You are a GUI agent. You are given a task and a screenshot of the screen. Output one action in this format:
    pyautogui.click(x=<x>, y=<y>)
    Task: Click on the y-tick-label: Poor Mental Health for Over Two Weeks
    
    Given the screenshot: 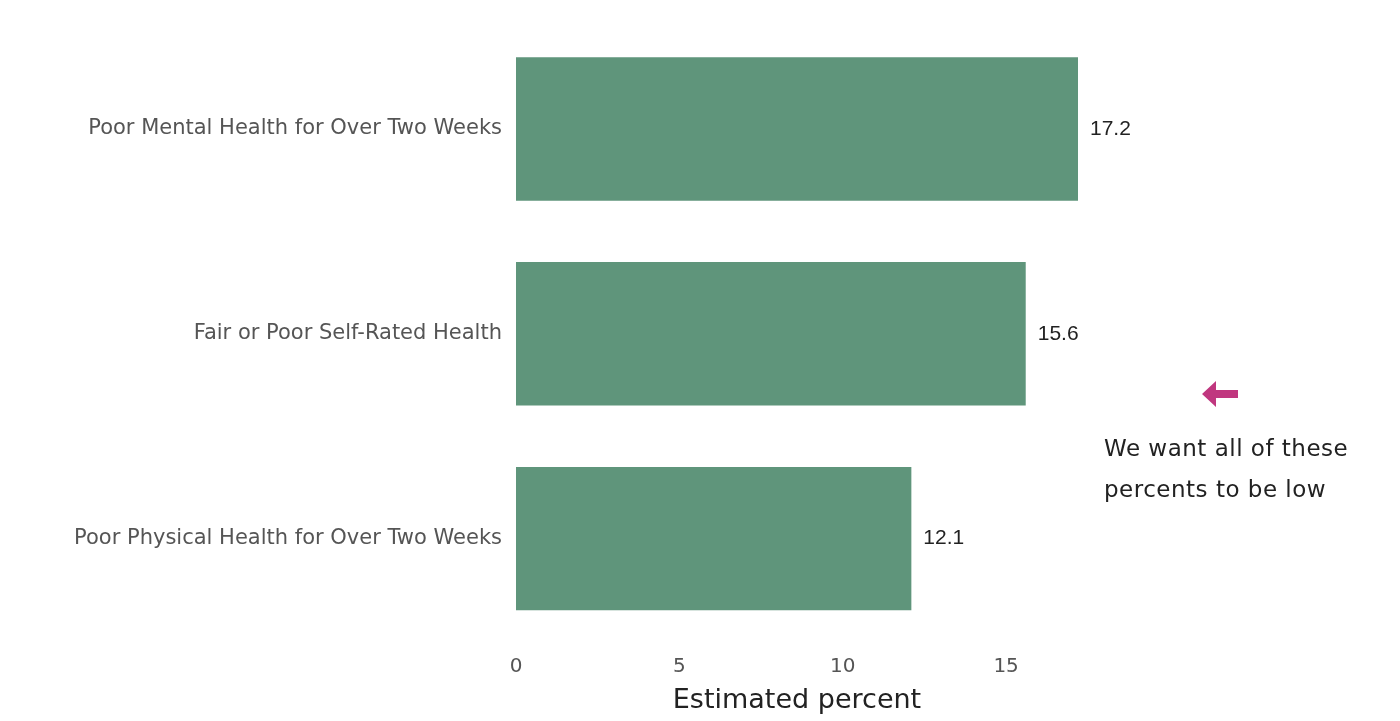 What is the action you would take?
    pyautogui.click(x=295, y=127)
    